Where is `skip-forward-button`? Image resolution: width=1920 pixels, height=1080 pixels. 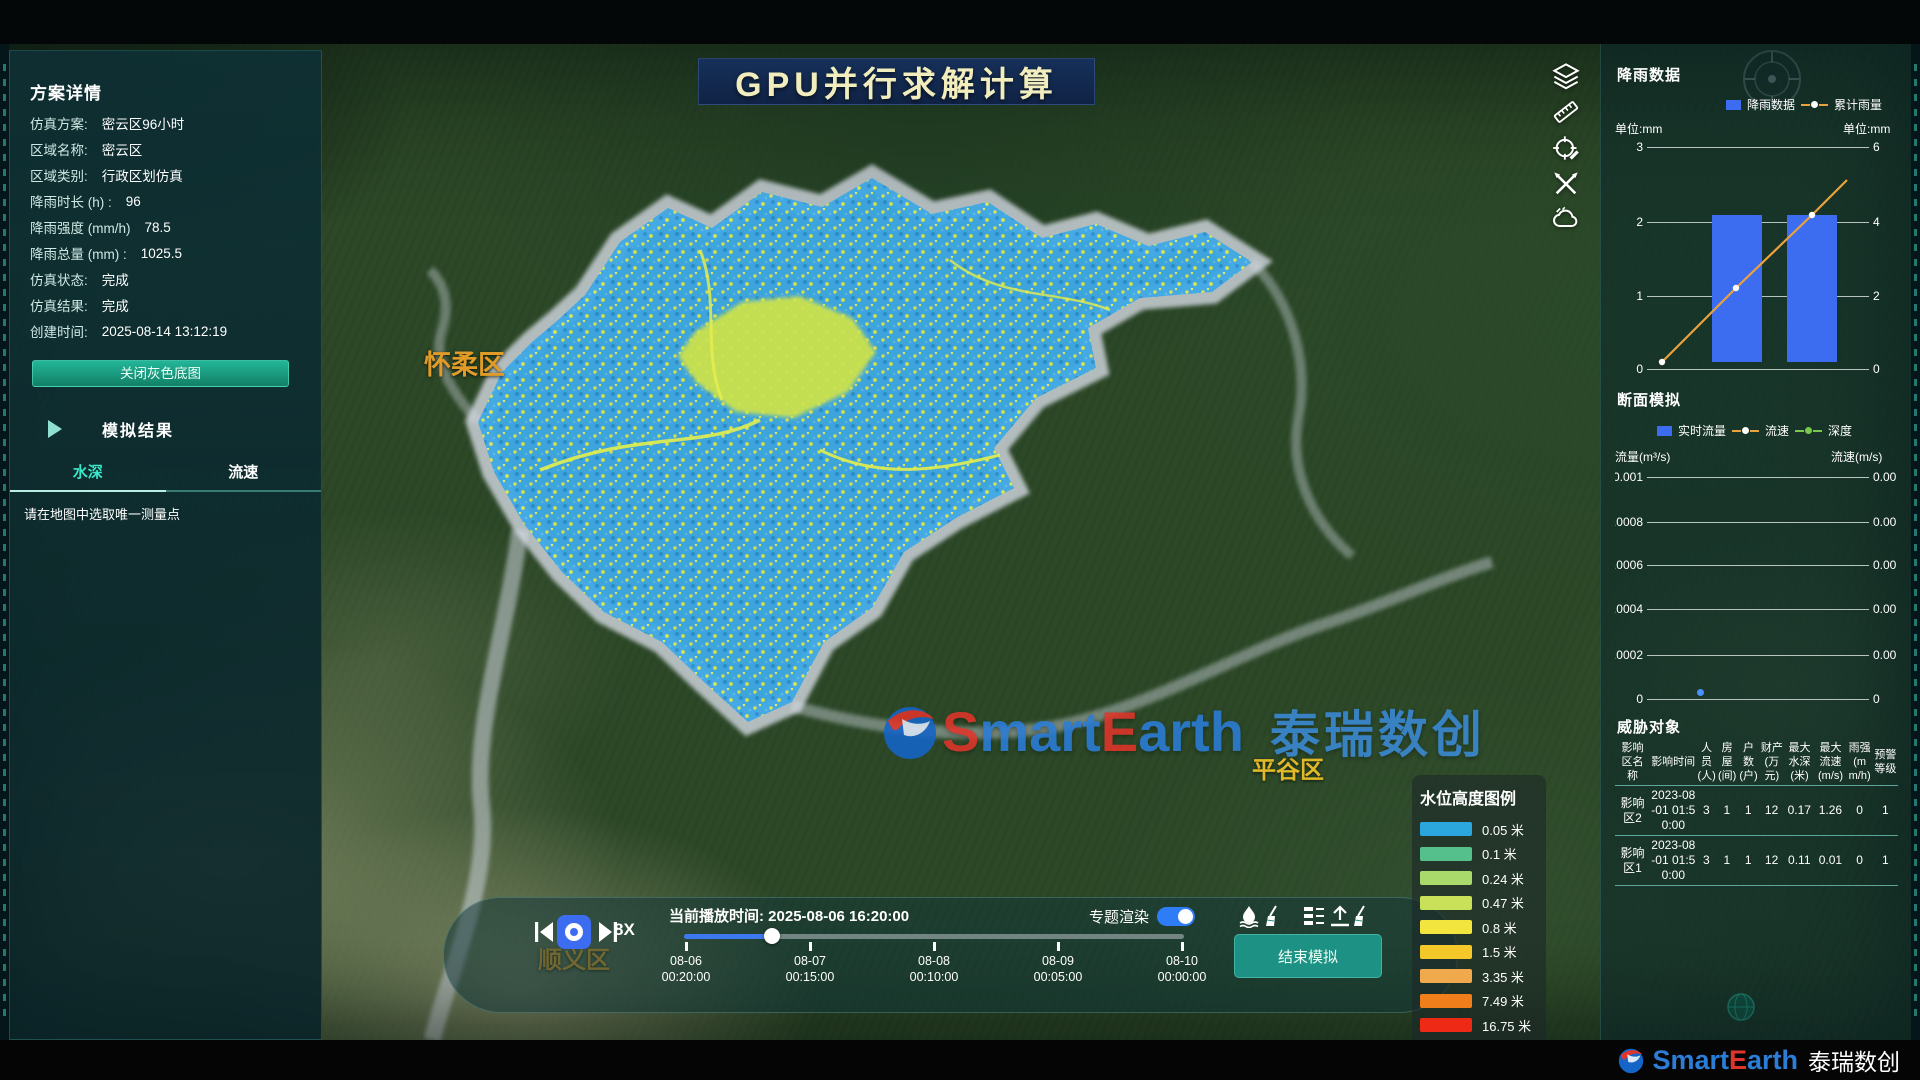
skip-forward-button is located at coordinates (608, 932).